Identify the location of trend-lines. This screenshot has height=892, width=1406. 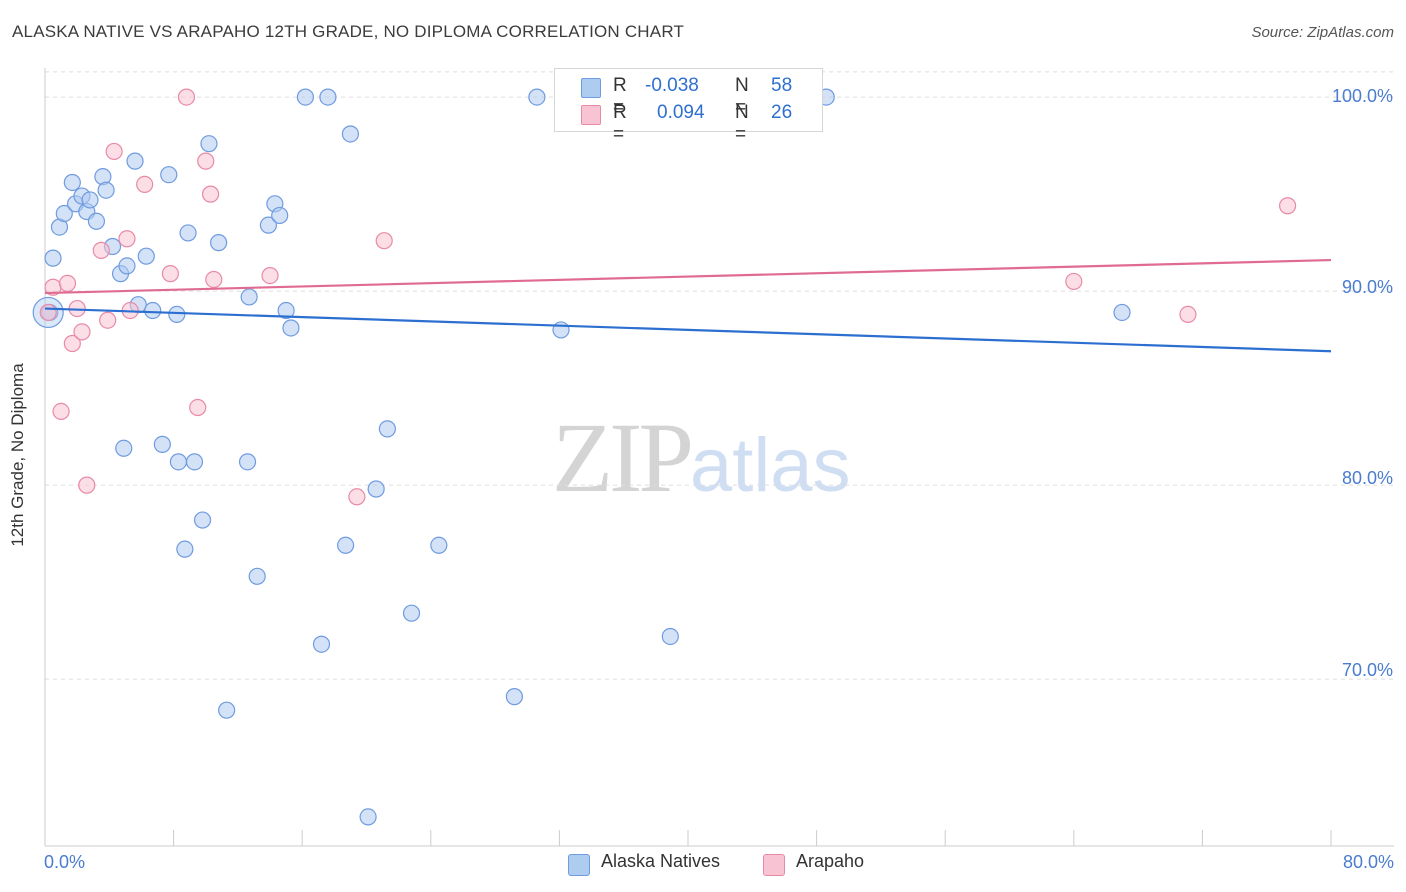
(688, 305).